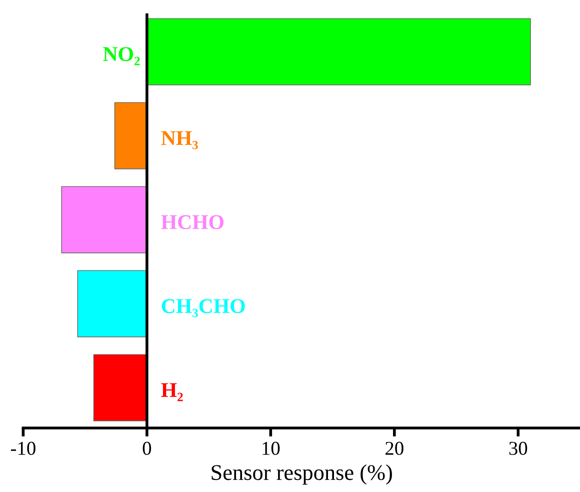  I want to click on y-tick-label: HCHO, so click(192, 222).